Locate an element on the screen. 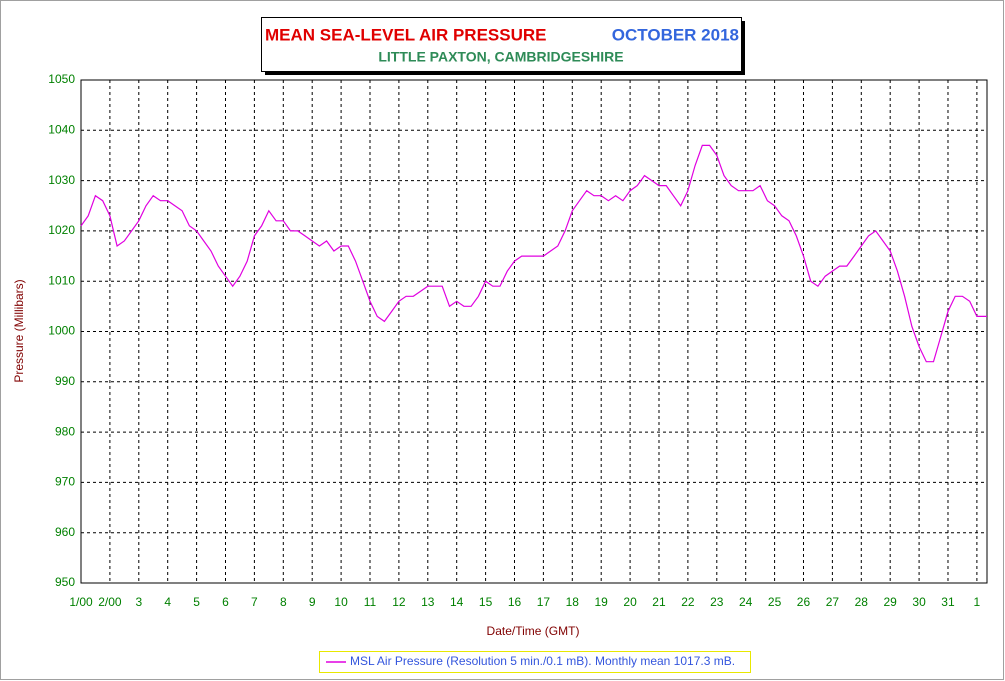  x-tick-label: 20 is located at coordinates (630, 602).